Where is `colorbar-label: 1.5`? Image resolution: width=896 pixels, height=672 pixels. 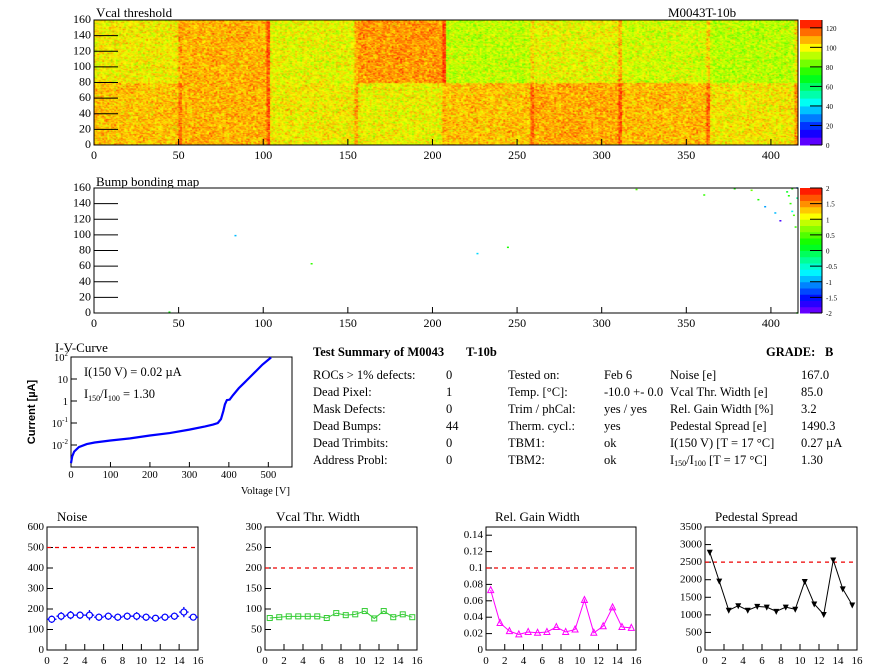
colorbar-label: 1.5 is located at coordinates (830, 205).